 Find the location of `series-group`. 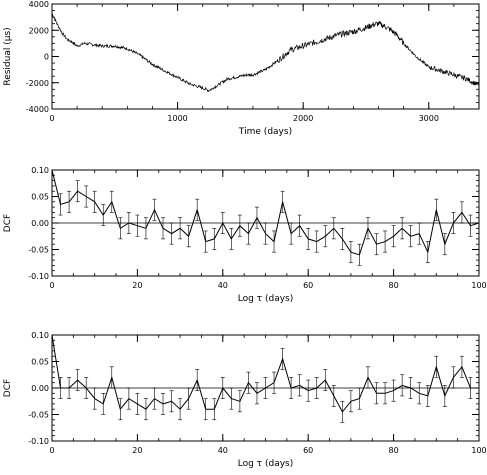

series-group is located at coordinates (265, 53).